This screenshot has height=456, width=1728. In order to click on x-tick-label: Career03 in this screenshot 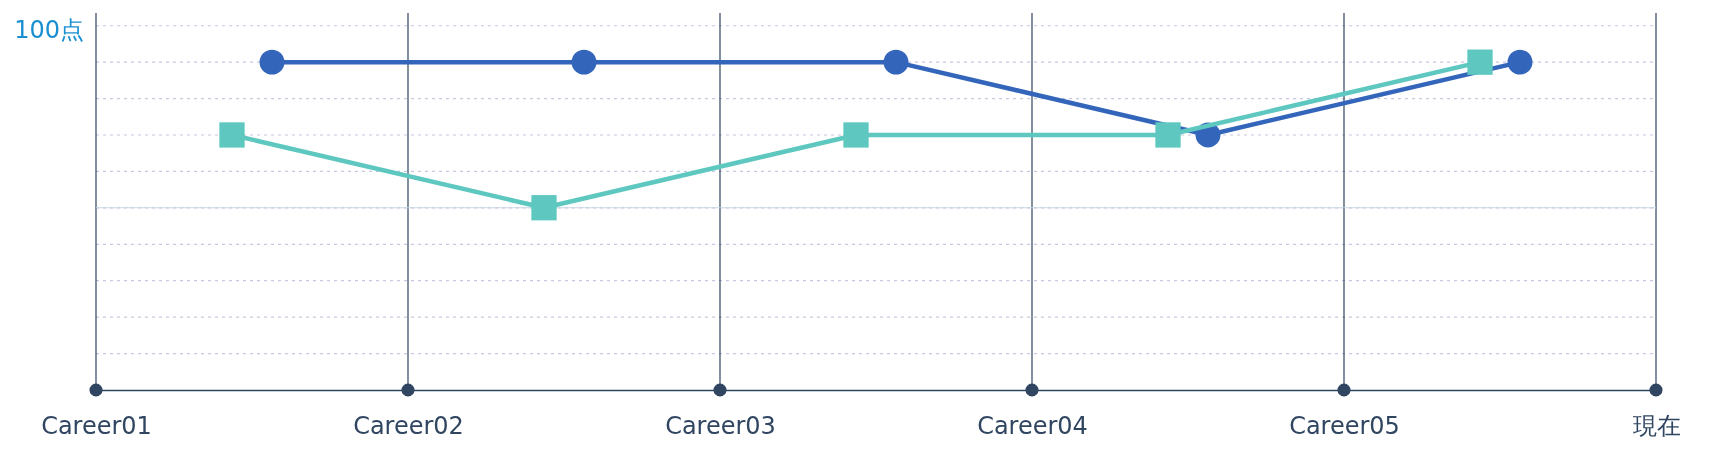, I will do `click(720, 425)`.